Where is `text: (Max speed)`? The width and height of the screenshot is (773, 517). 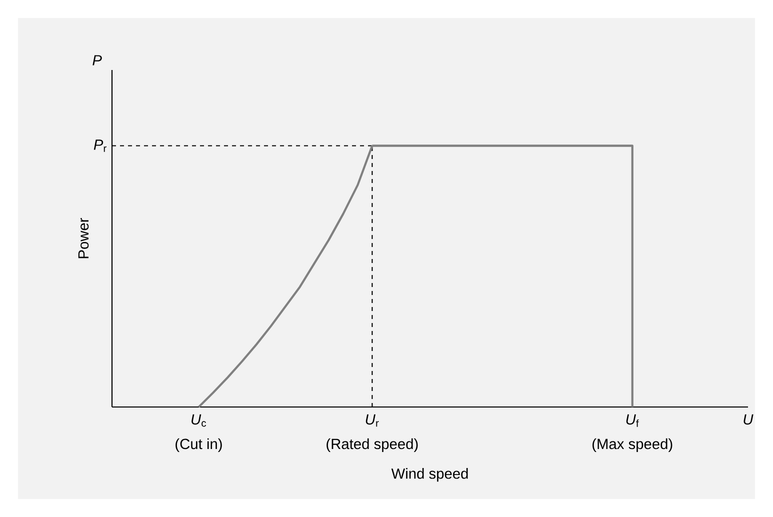
text: (Max speed) is located at coordinates (632, 445).